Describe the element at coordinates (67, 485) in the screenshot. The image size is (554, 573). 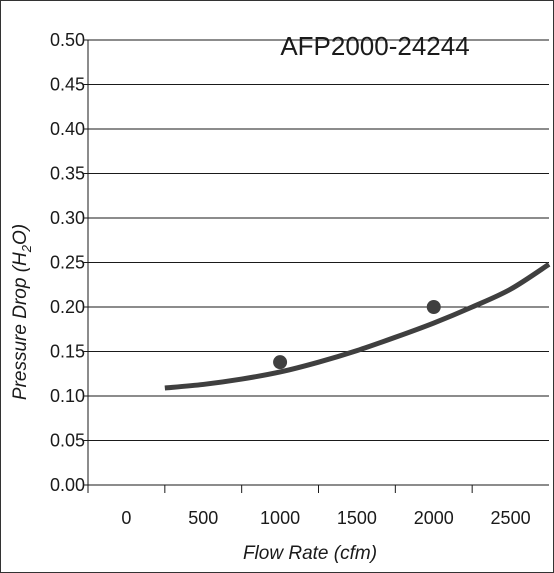
I see `y-tick-label: 0.00` at that location.